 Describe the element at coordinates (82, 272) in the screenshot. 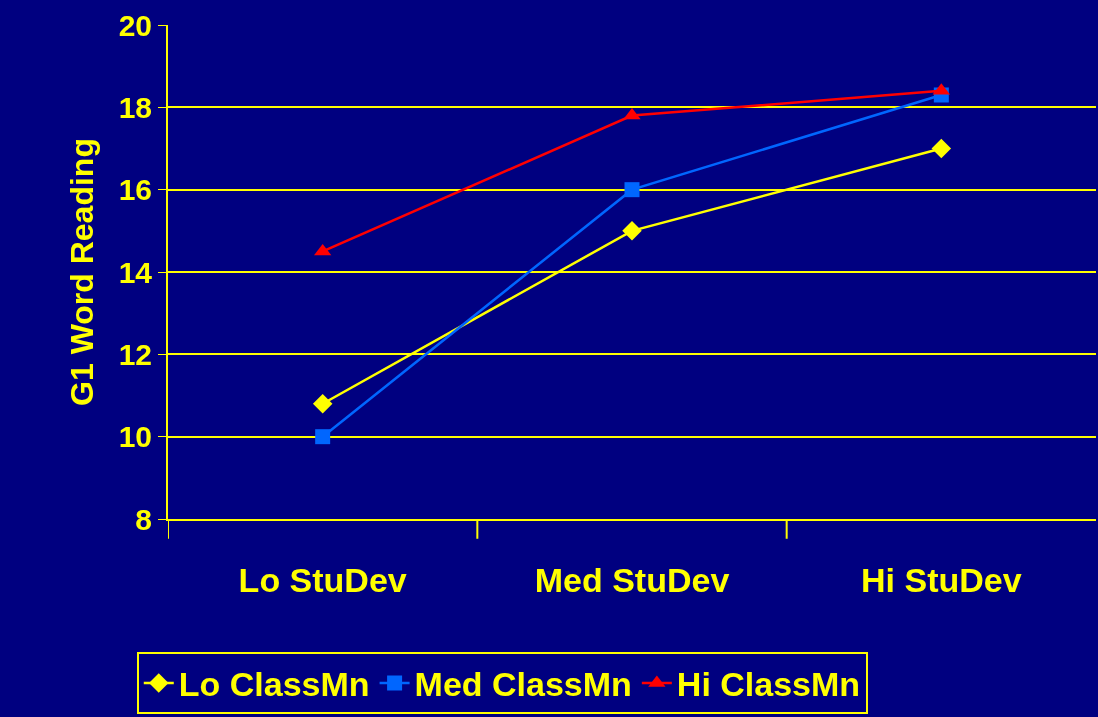

I see `y-axis-title: G1 Word Reading` at that location.